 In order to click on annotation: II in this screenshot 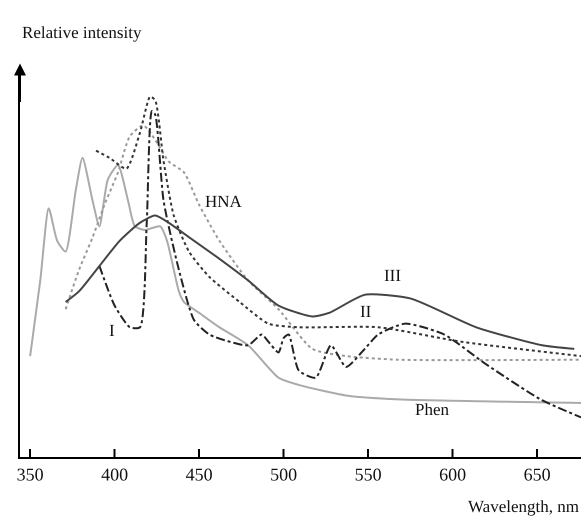, I will do `click(366, 311)`.